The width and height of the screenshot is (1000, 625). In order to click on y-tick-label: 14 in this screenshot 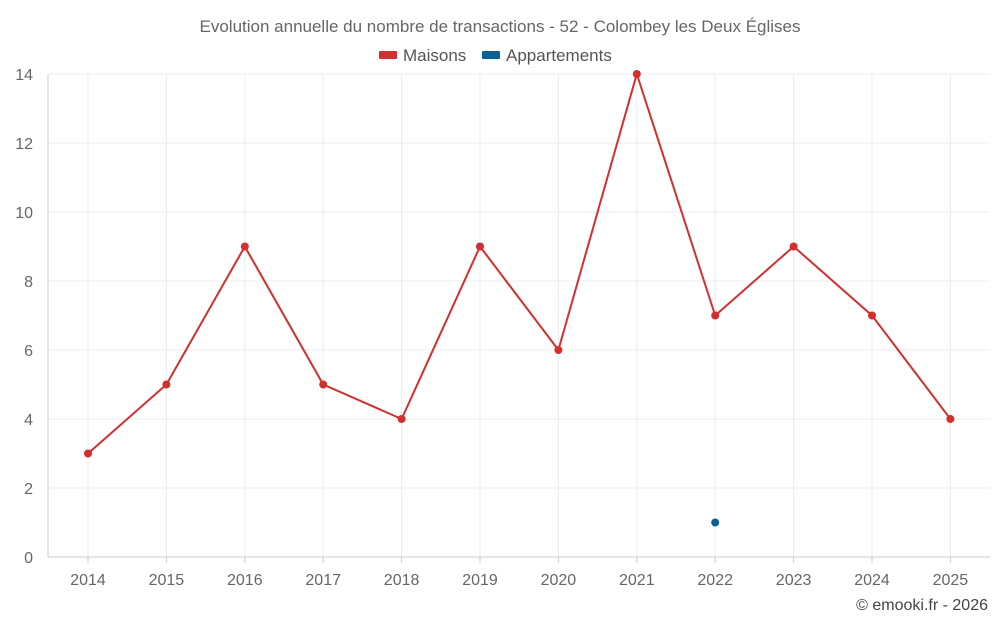, I will do `click(24, 75)`.